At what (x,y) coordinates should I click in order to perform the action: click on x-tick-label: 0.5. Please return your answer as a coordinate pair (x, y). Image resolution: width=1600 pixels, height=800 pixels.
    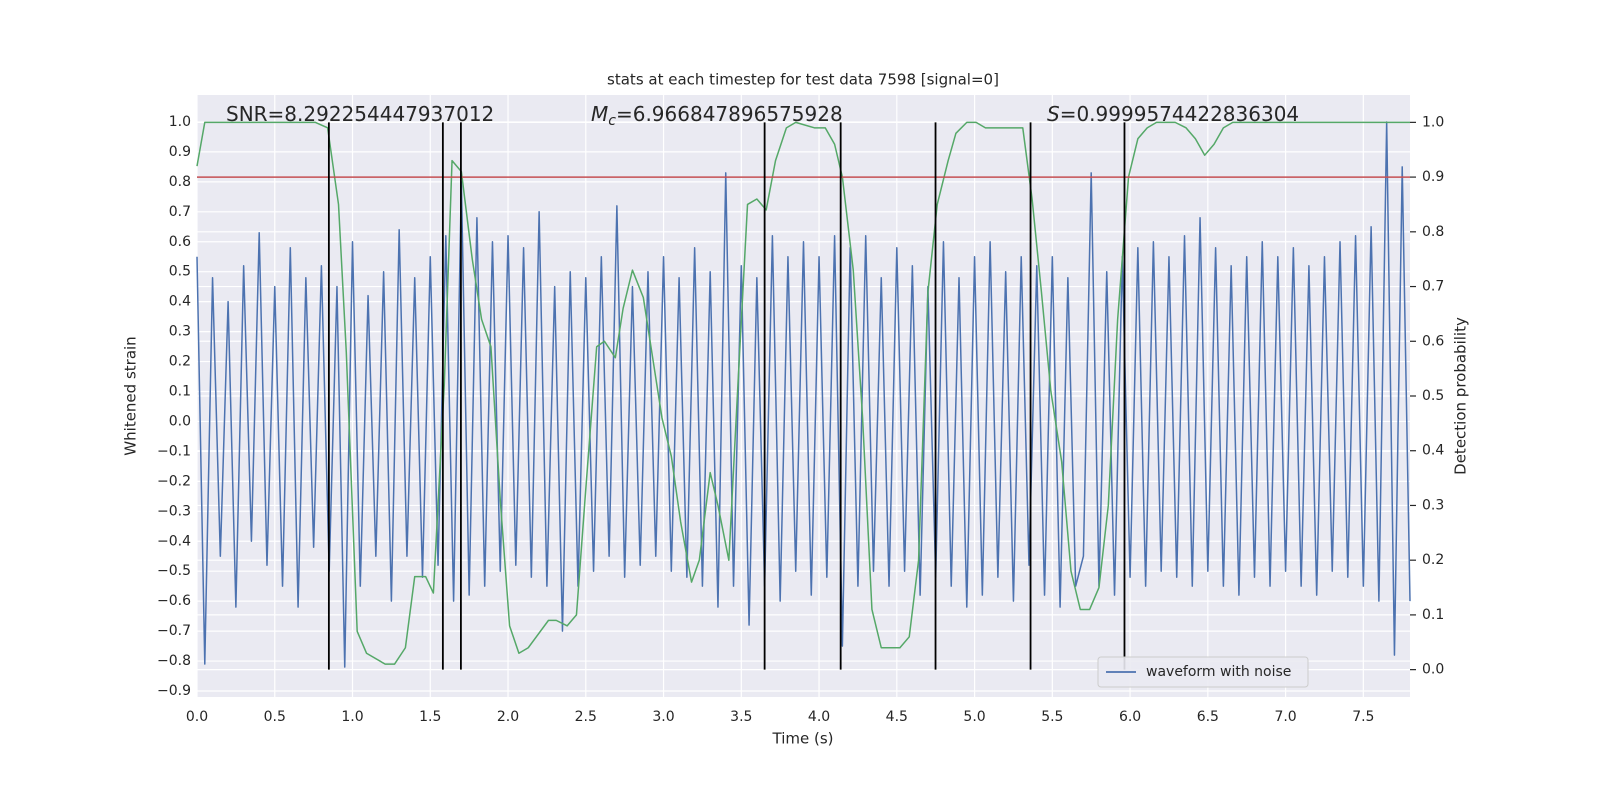
    Looking at the image, I should click on (275, 717).